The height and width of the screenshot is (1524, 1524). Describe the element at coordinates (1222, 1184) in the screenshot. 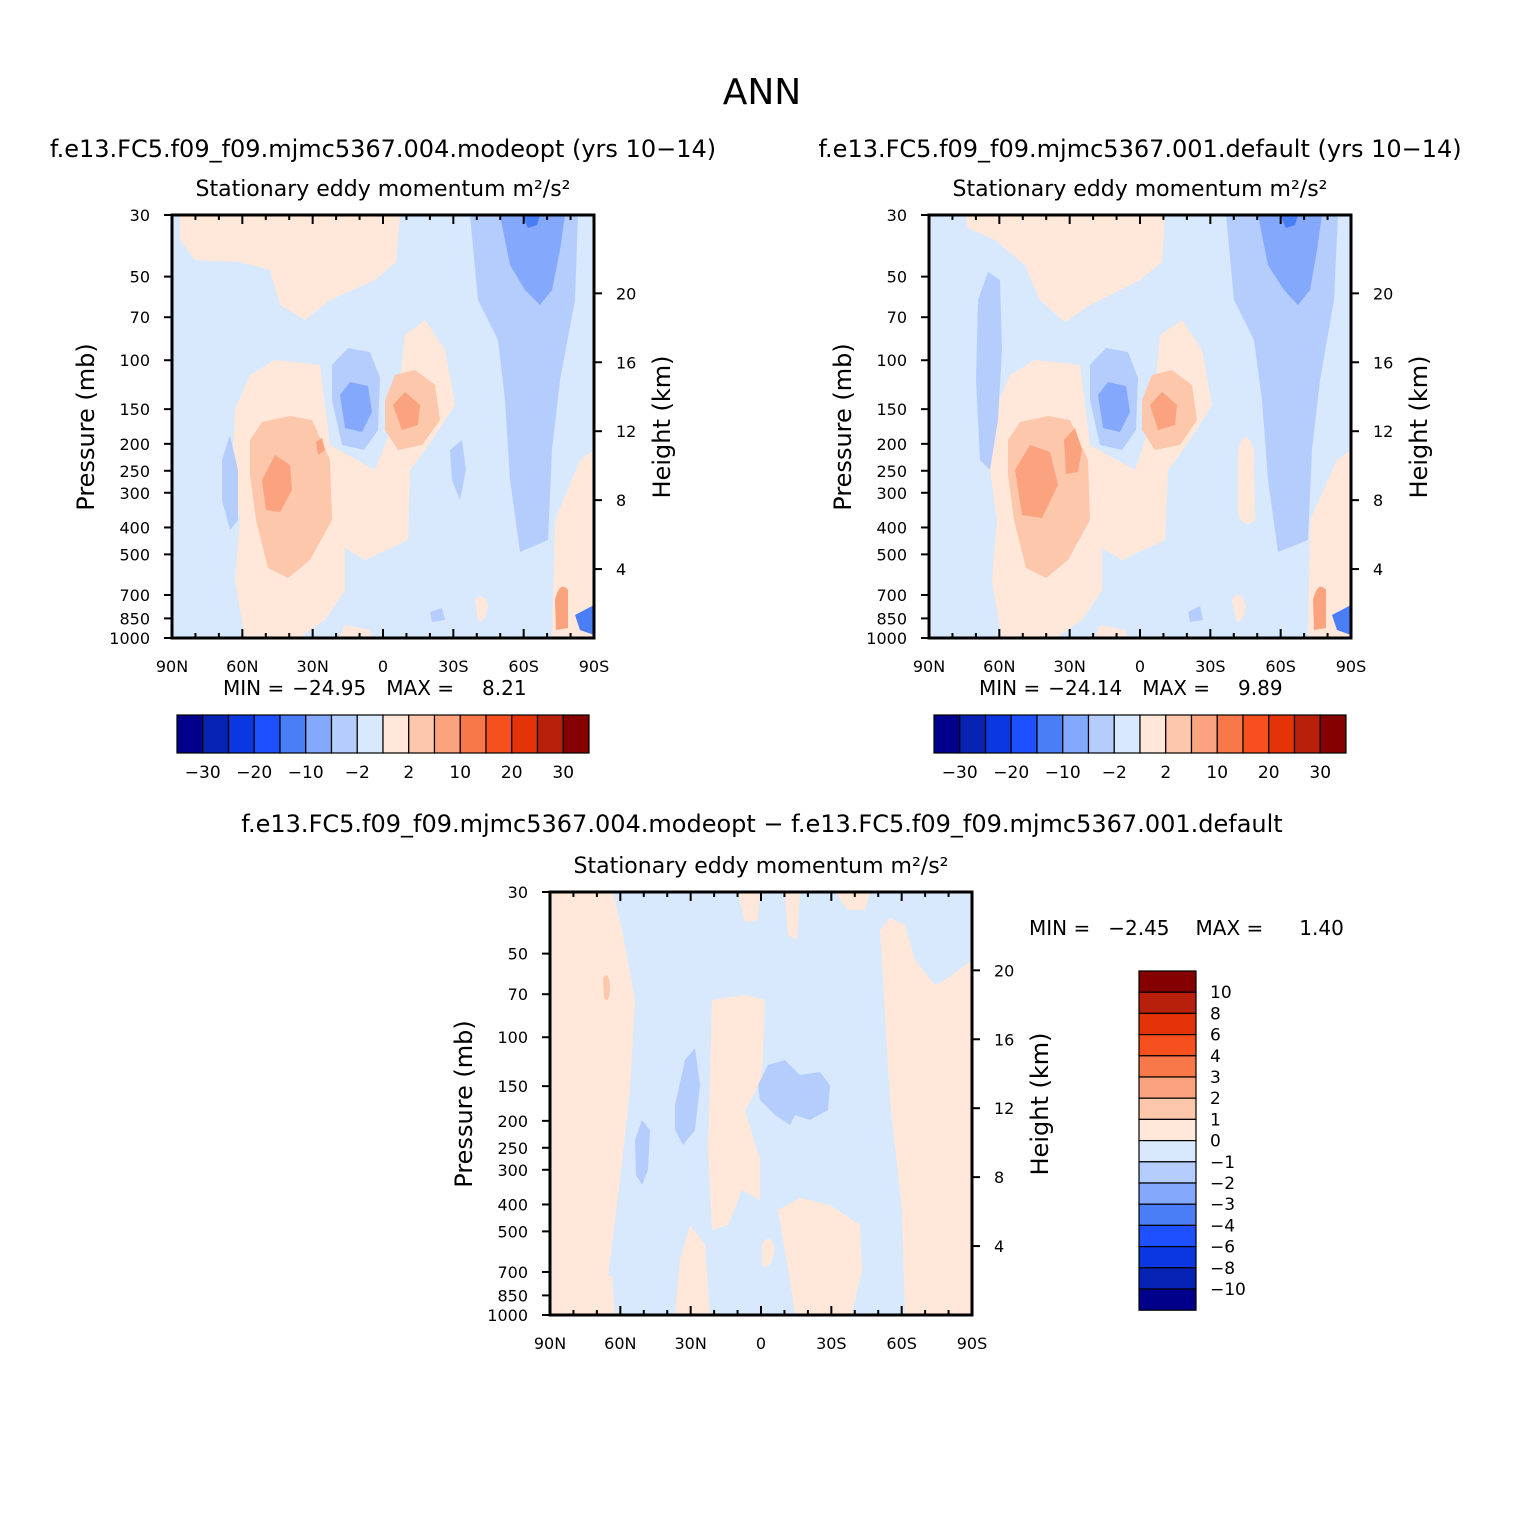

I see `colorbar-label: −2` at that location.